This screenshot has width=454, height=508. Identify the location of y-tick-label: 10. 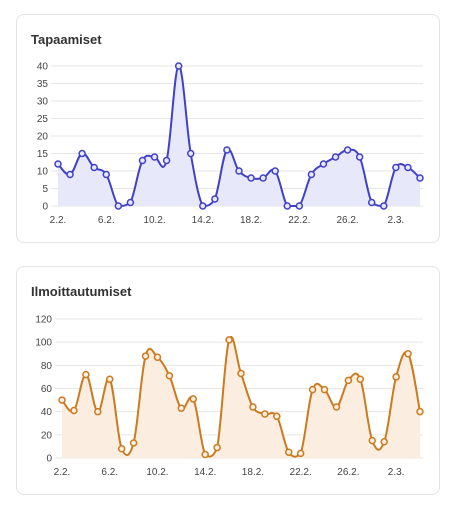
(43, 172).